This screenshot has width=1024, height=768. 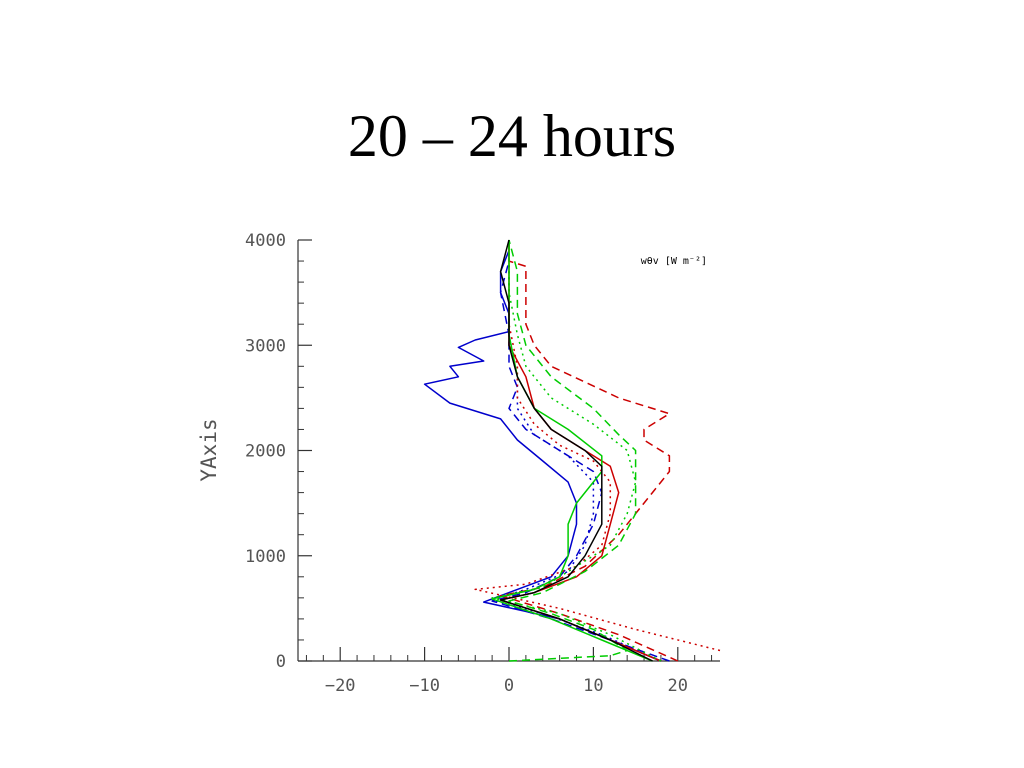 I want to click on y-axis-label: YAxis, so click(x=209, y=449).